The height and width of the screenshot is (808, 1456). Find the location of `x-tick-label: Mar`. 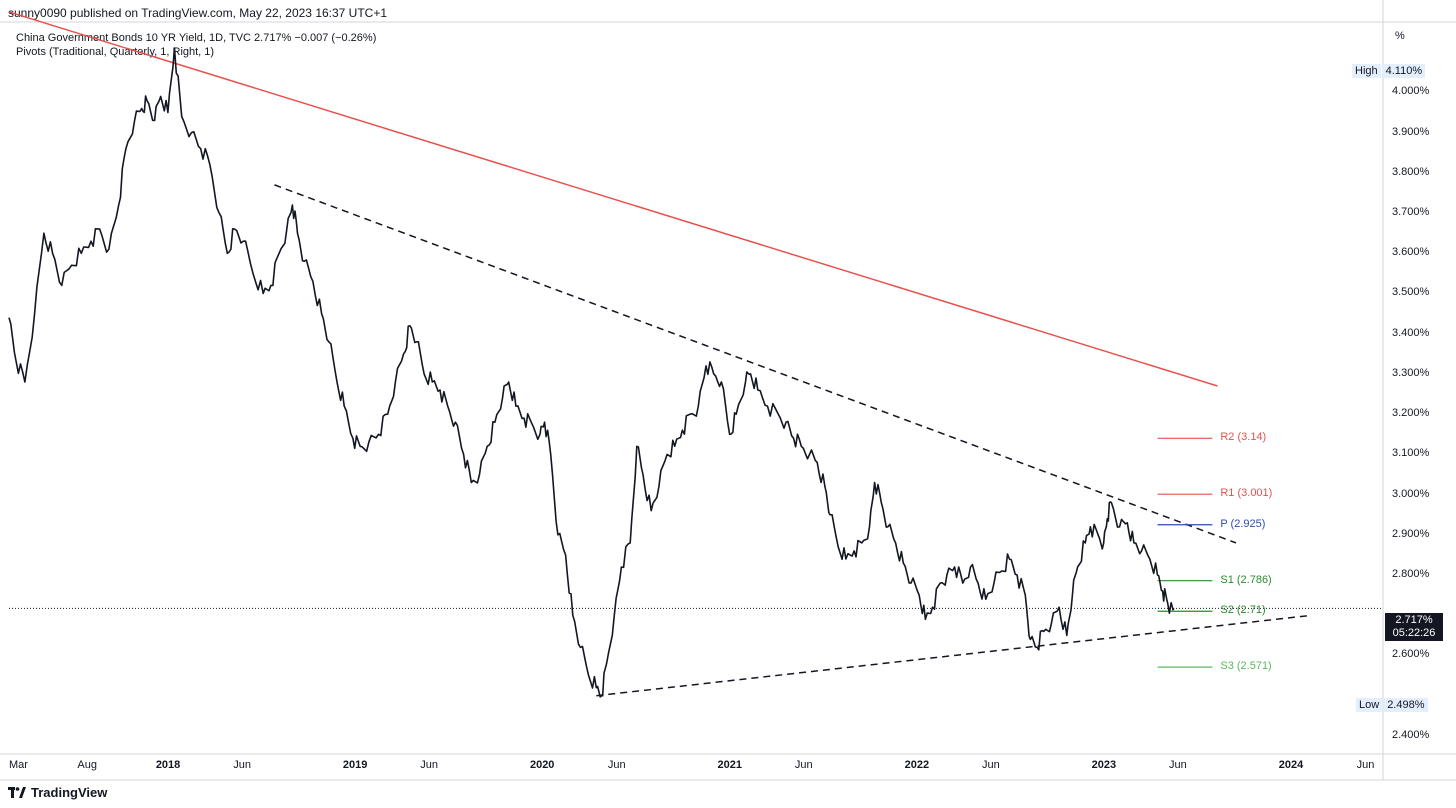

x-tick-label: Mar is located at coordinates (18, 765).